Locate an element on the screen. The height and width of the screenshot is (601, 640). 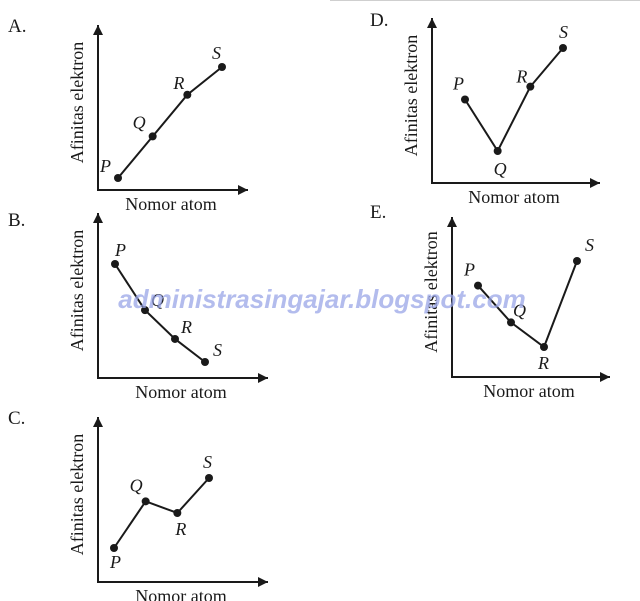
option-letter: D. is located at coordinates (379, 20).